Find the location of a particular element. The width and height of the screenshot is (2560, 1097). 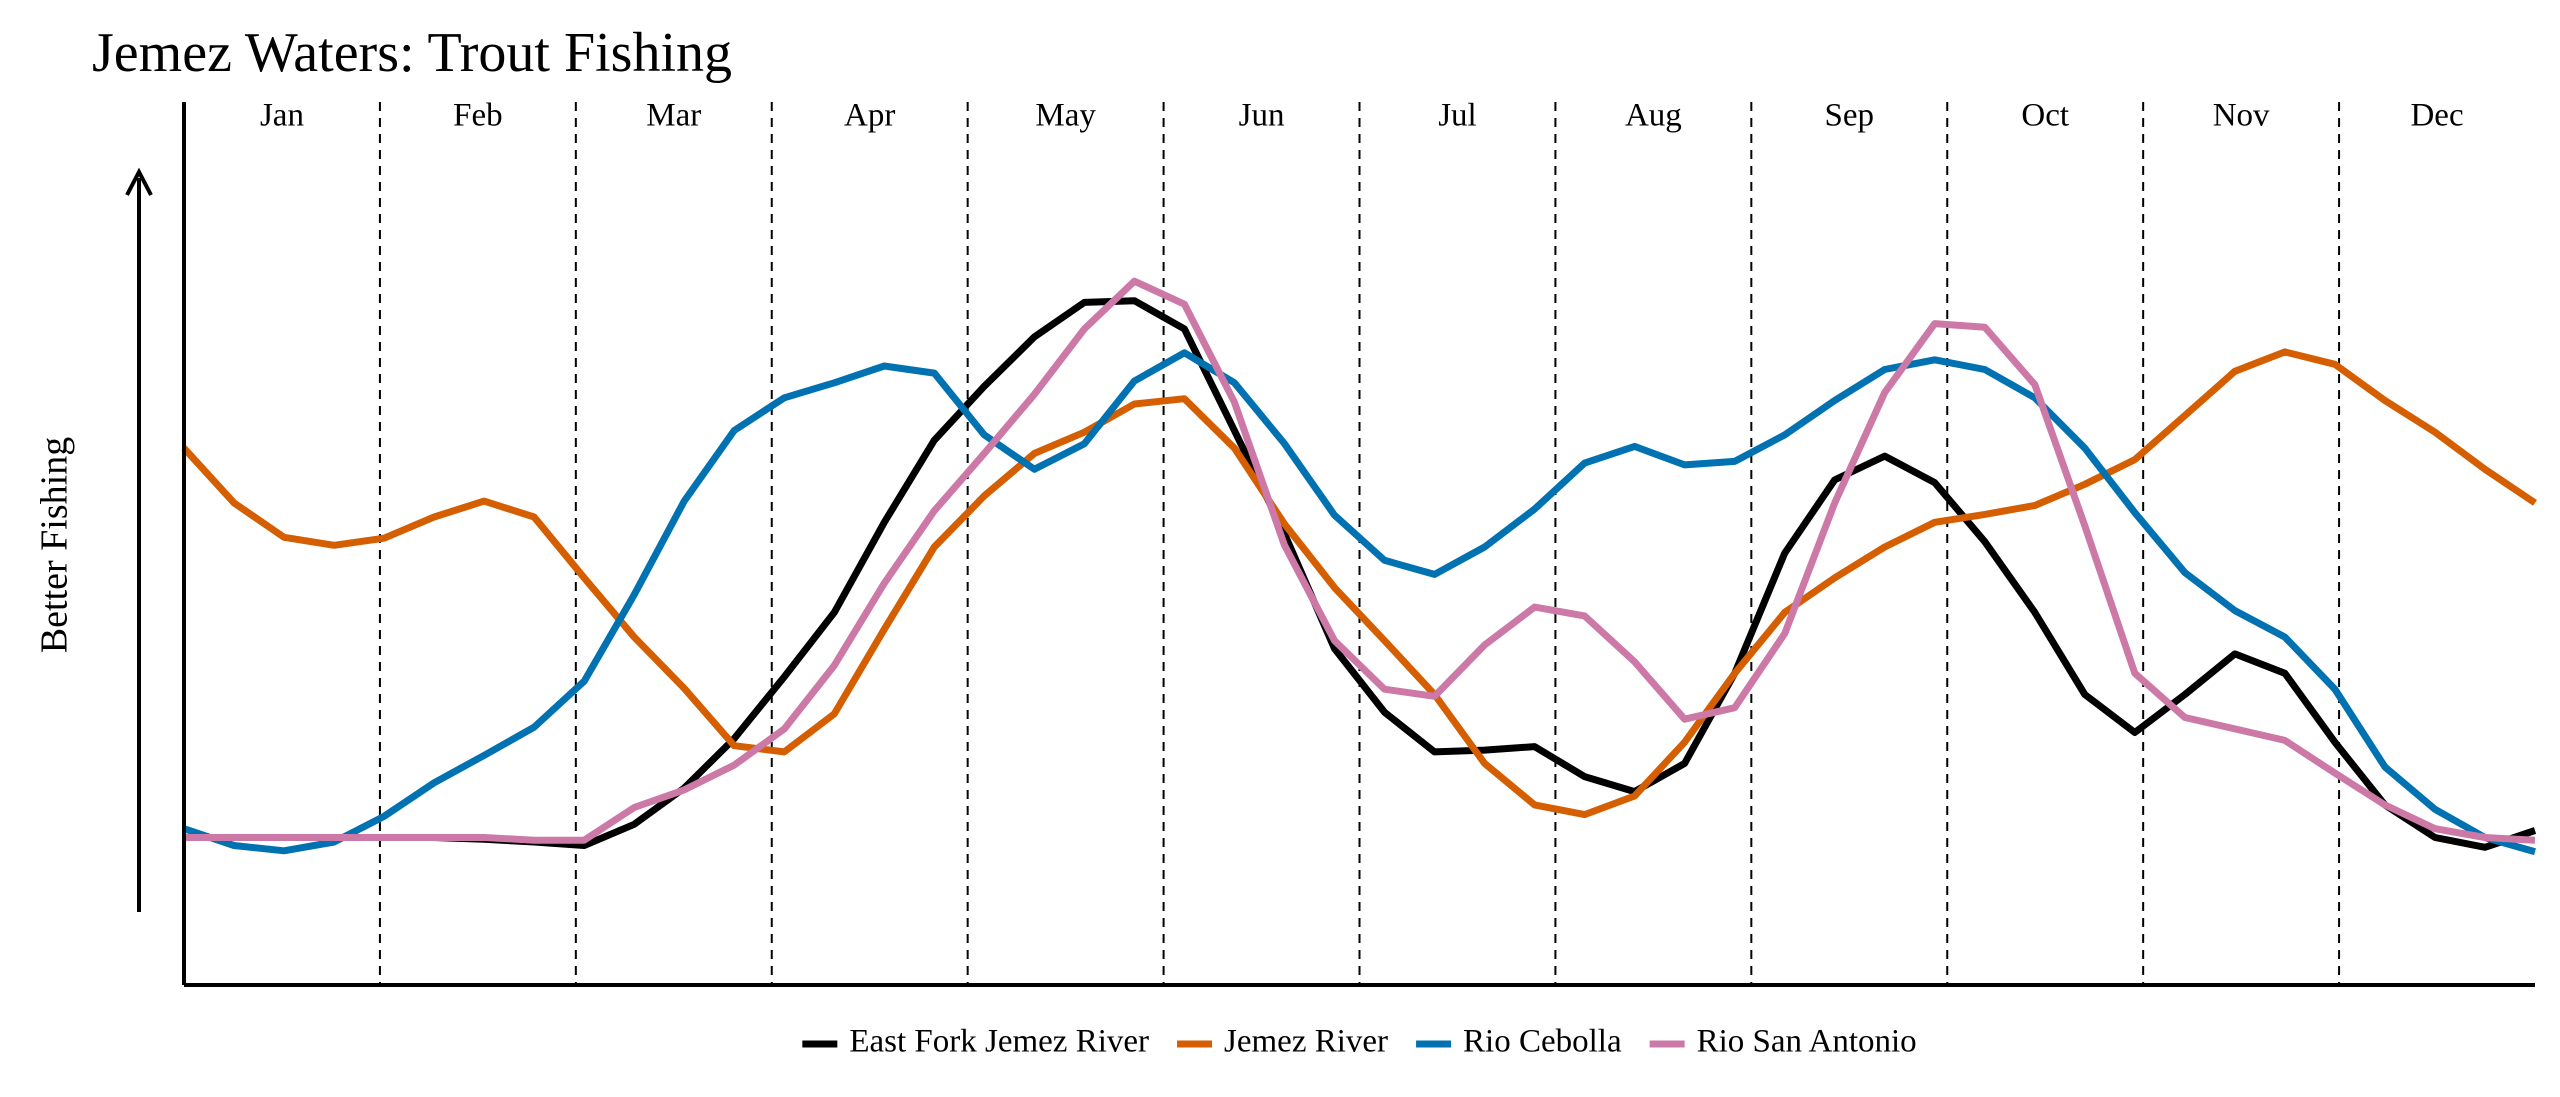

month-label: Feb is located at coordinates (478, 116).